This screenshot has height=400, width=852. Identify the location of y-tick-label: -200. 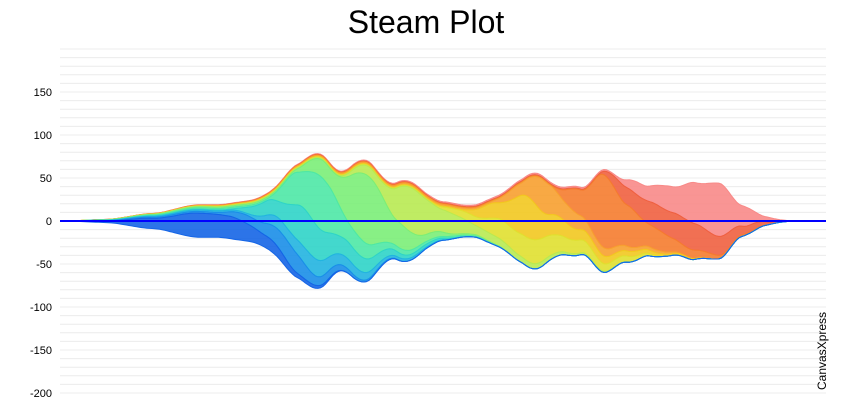
(41, 394).